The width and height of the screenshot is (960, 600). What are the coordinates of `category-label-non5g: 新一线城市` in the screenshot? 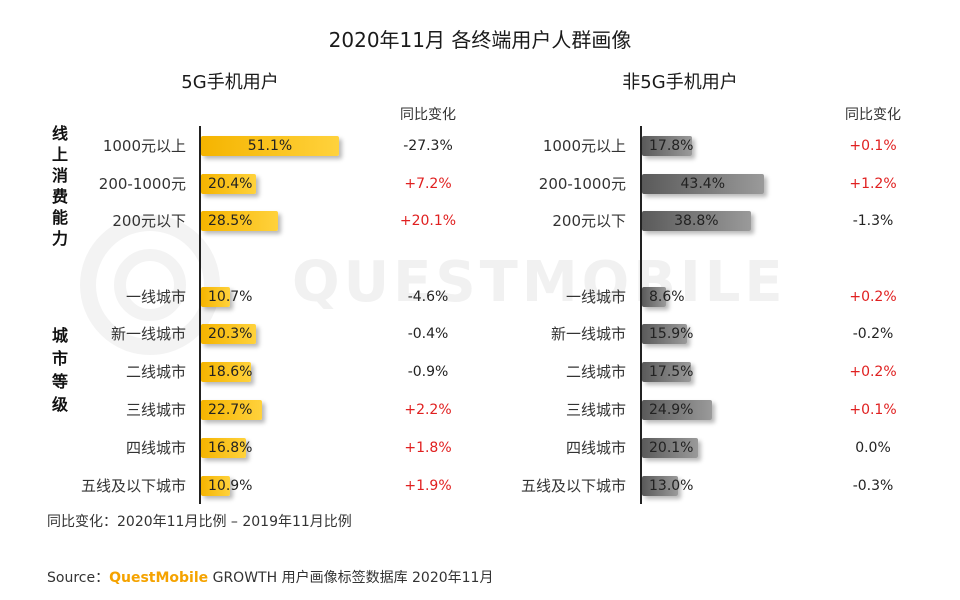 It's located at (588, 334).